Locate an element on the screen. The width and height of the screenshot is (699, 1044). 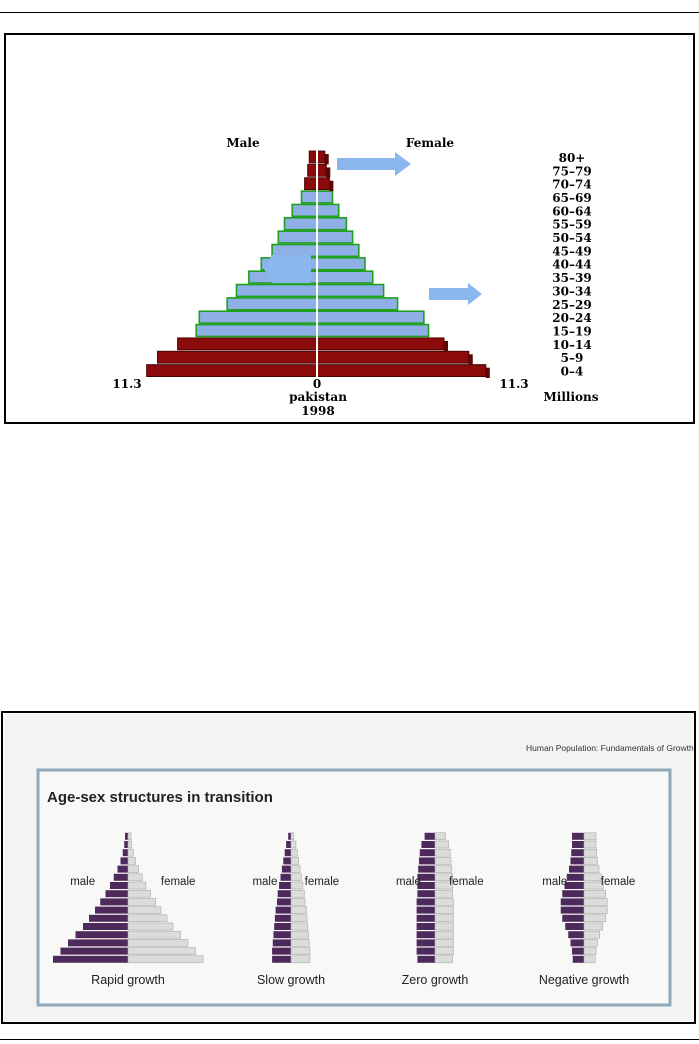
age-label-75–79: 75–79 is located at coordinates (571, 171).